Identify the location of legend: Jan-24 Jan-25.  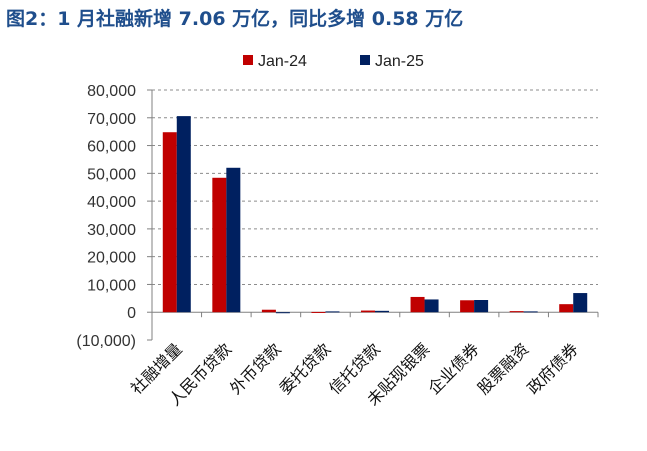
(333, 61).